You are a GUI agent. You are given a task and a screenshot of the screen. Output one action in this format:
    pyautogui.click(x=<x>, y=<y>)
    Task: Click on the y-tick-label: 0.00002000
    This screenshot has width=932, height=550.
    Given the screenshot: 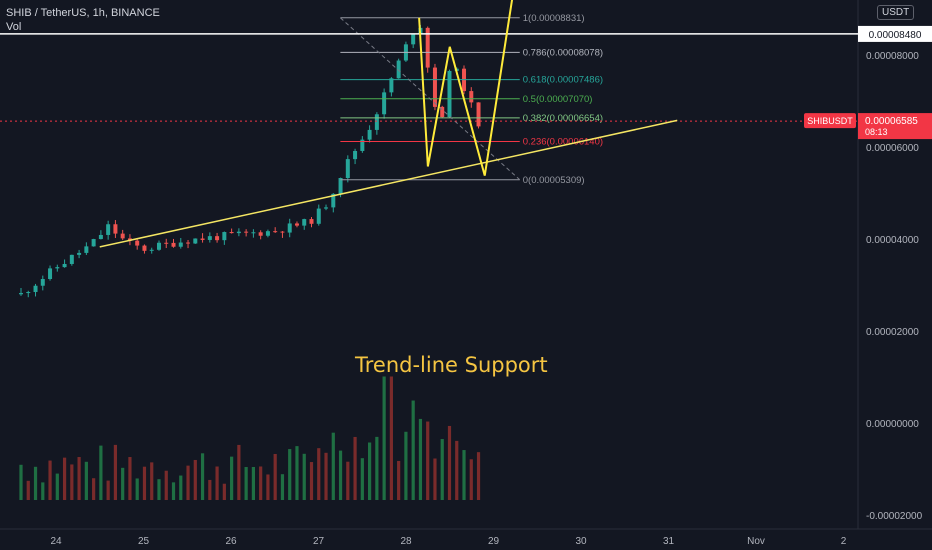 What is the action you would take?
    pyautogui.click(x=892, y=332)
    